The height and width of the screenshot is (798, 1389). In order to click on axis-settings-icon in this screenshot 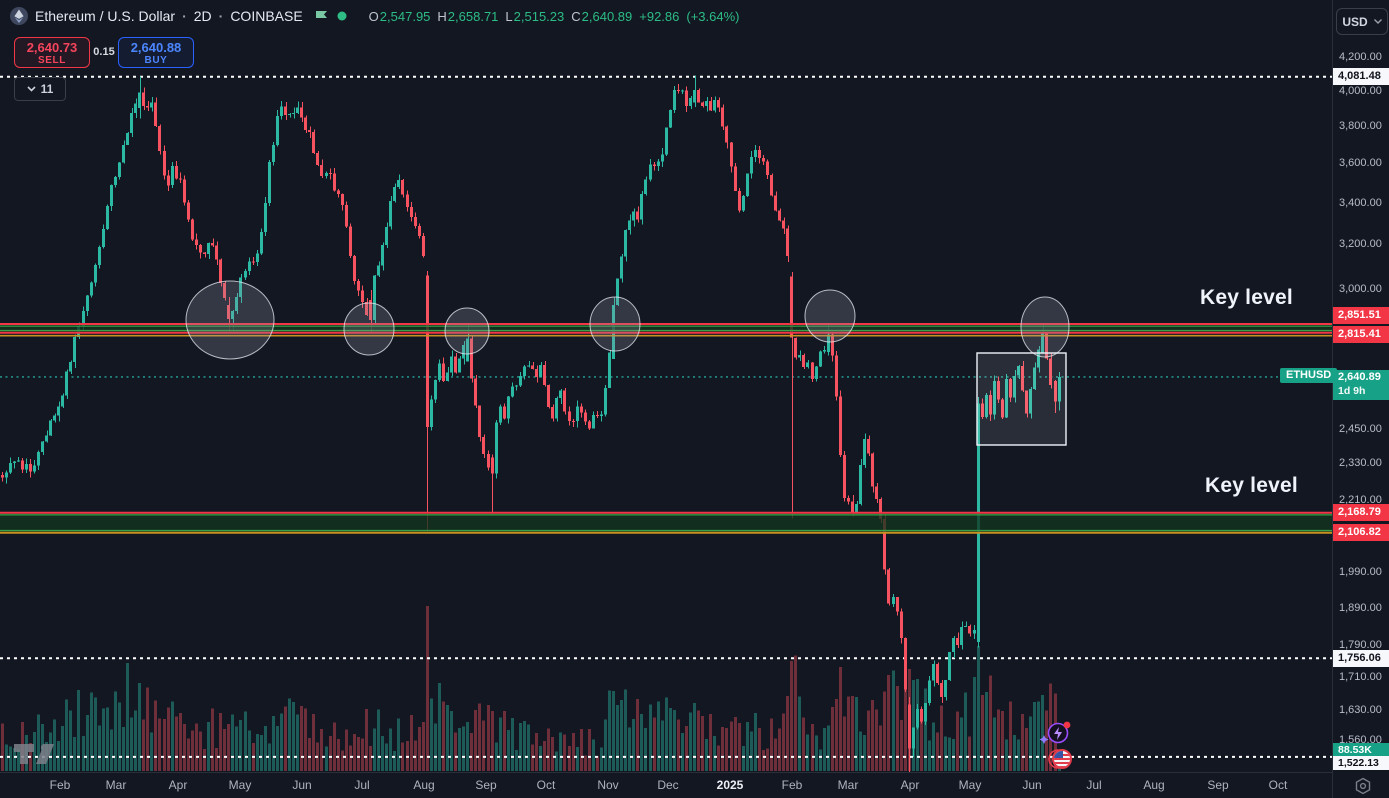, I will do `click(1363, 786)`.